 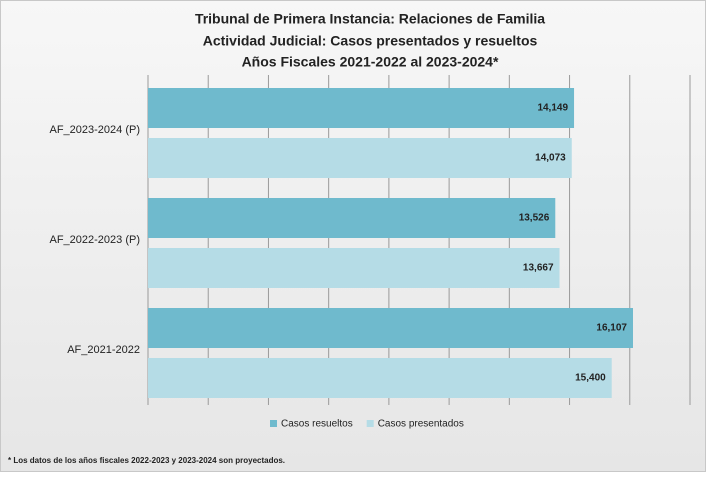 What do you see at coordinates (590, 378) in the screenshot?
I see `data-label: 15,400` at bounding box center [590, 378].